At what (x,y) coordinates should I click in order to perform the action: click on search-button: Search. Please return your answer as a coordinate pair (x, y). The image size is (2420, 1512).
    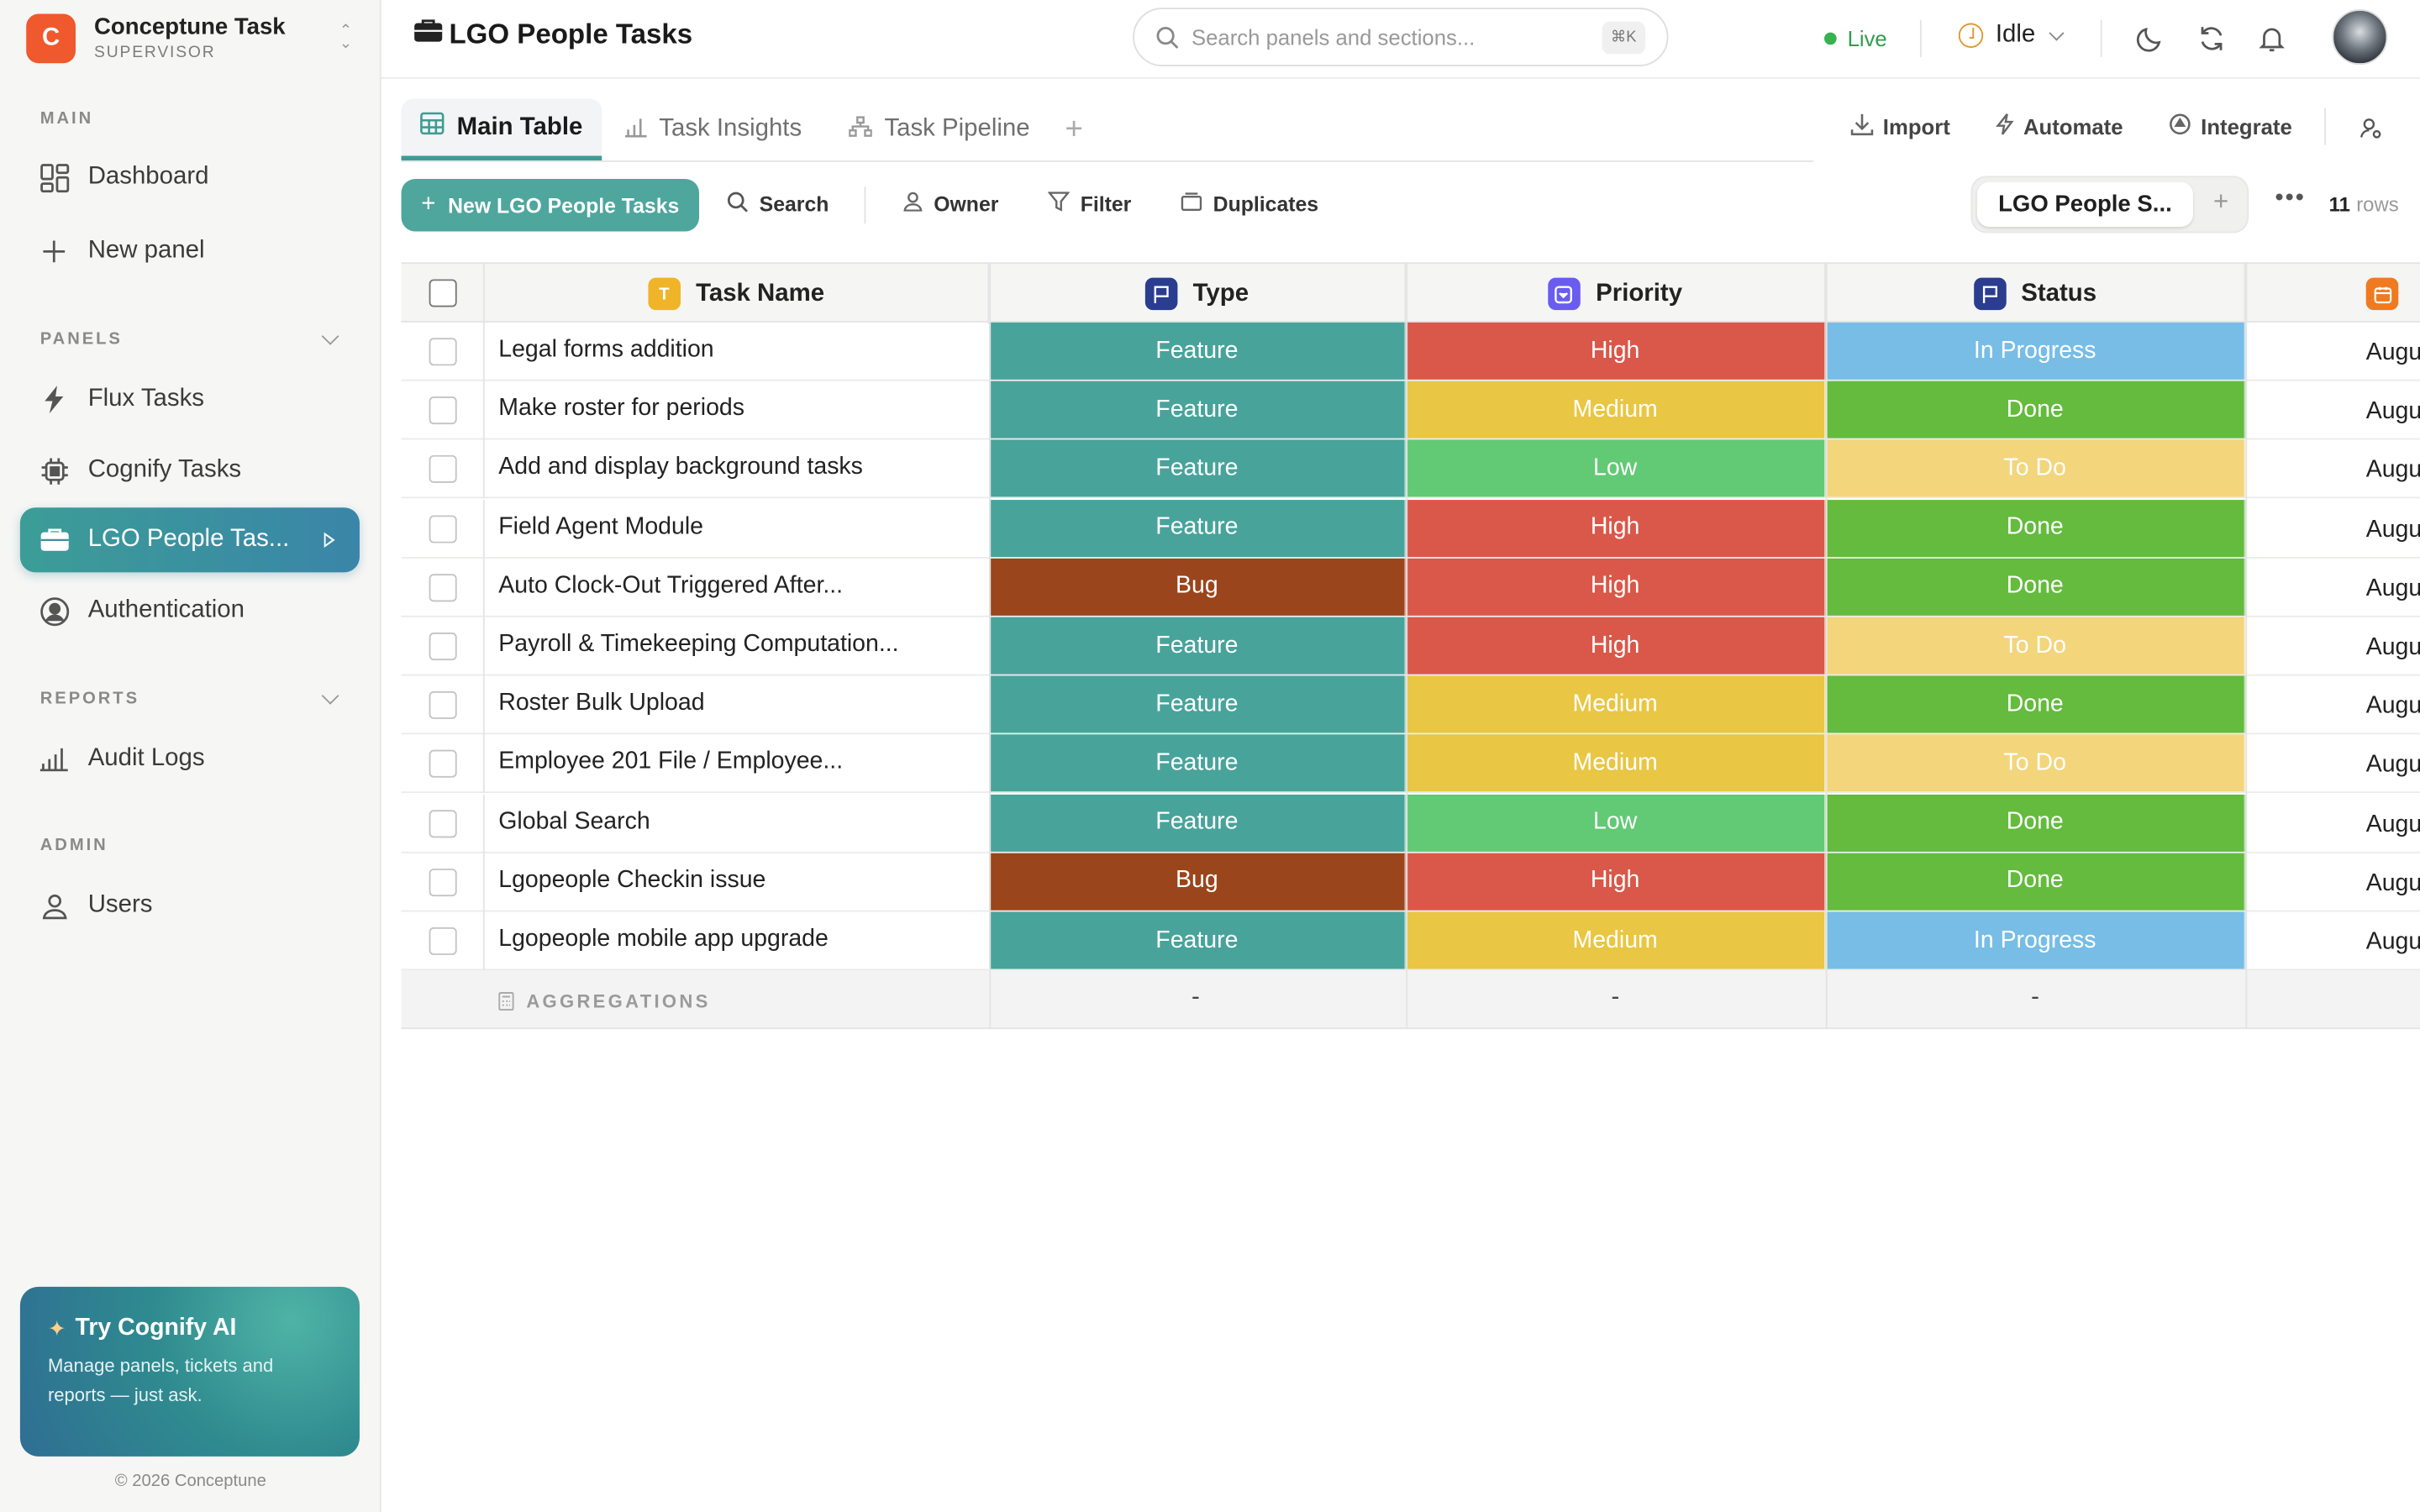
    Looking at the image, I should click on (778, 205).